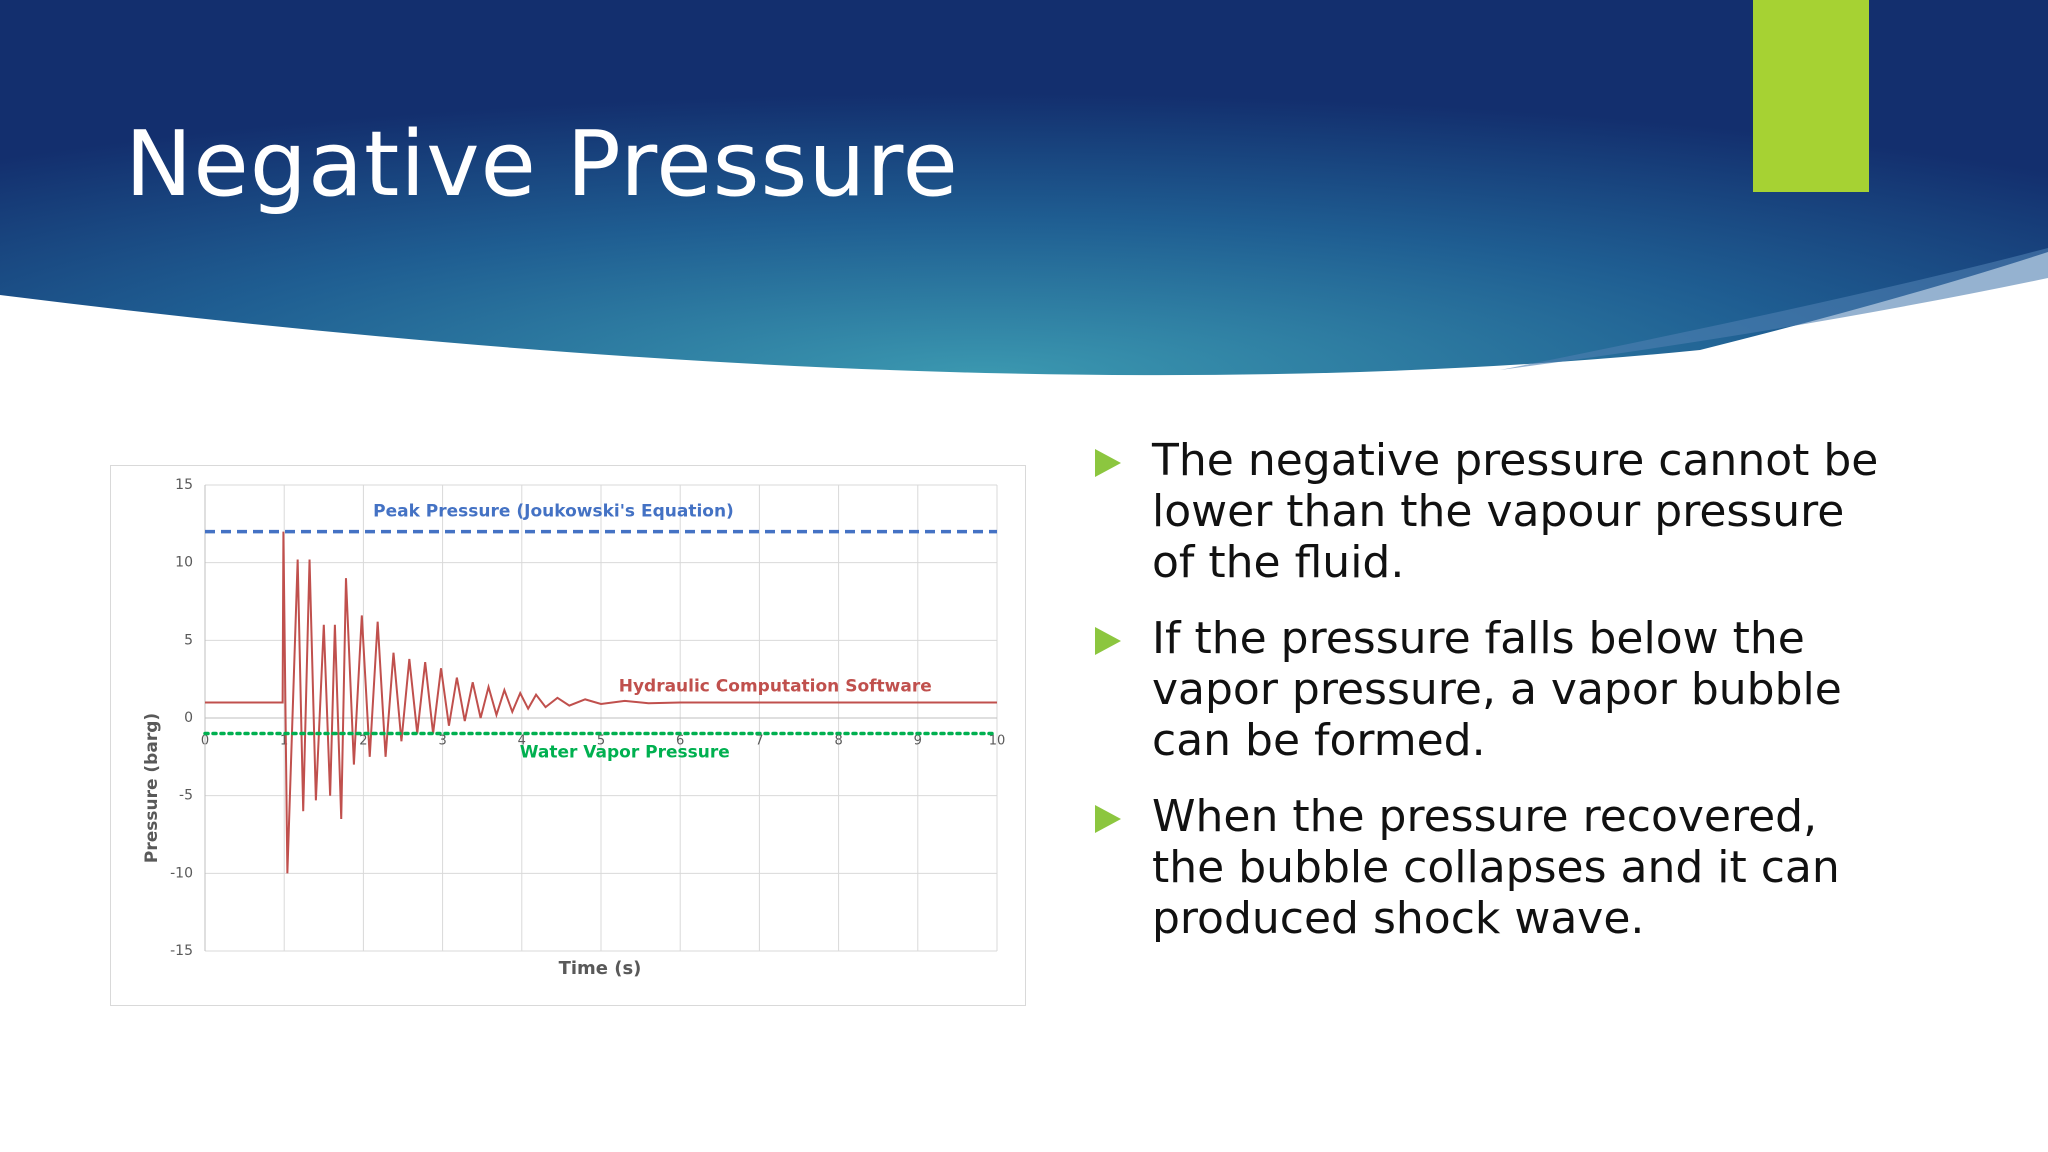 The image size is (2048, 1152). Describe the element at coordinates (775, 686) in the screenshot. I see `series-label: Hydraulic Computation Software` at that location.